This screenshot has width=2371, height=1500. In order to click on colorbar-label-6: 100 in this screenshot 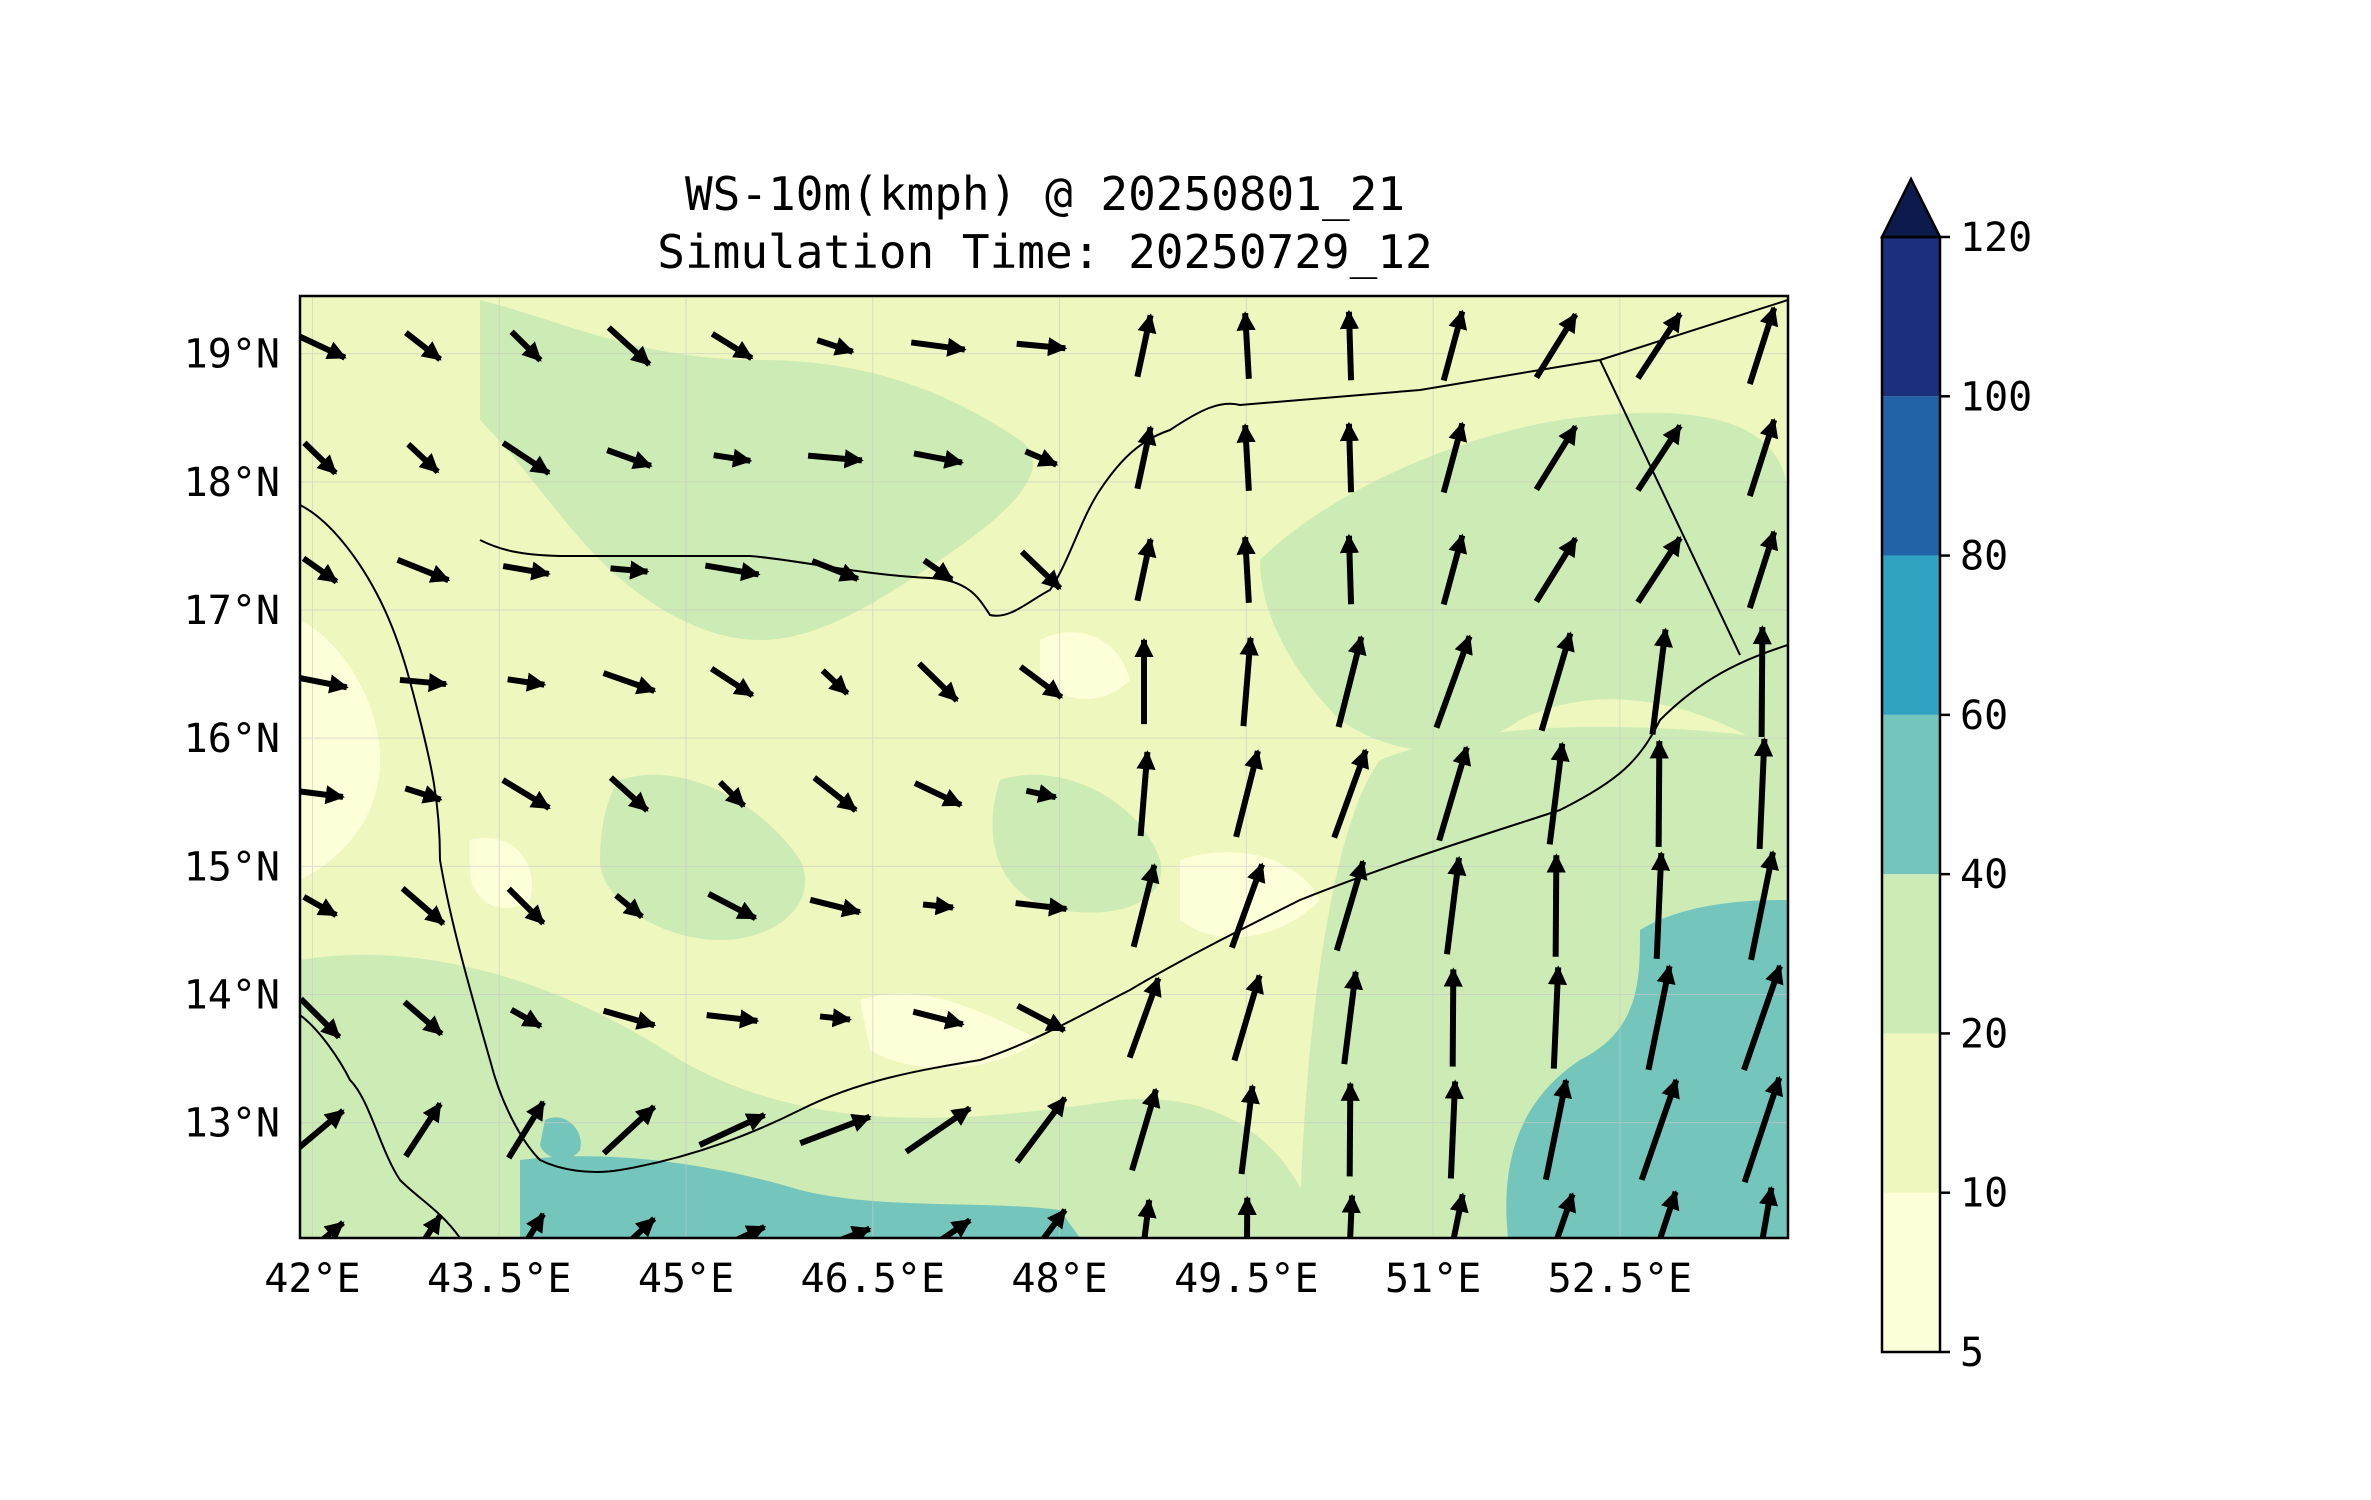, I will do `click(1996, 397)`.